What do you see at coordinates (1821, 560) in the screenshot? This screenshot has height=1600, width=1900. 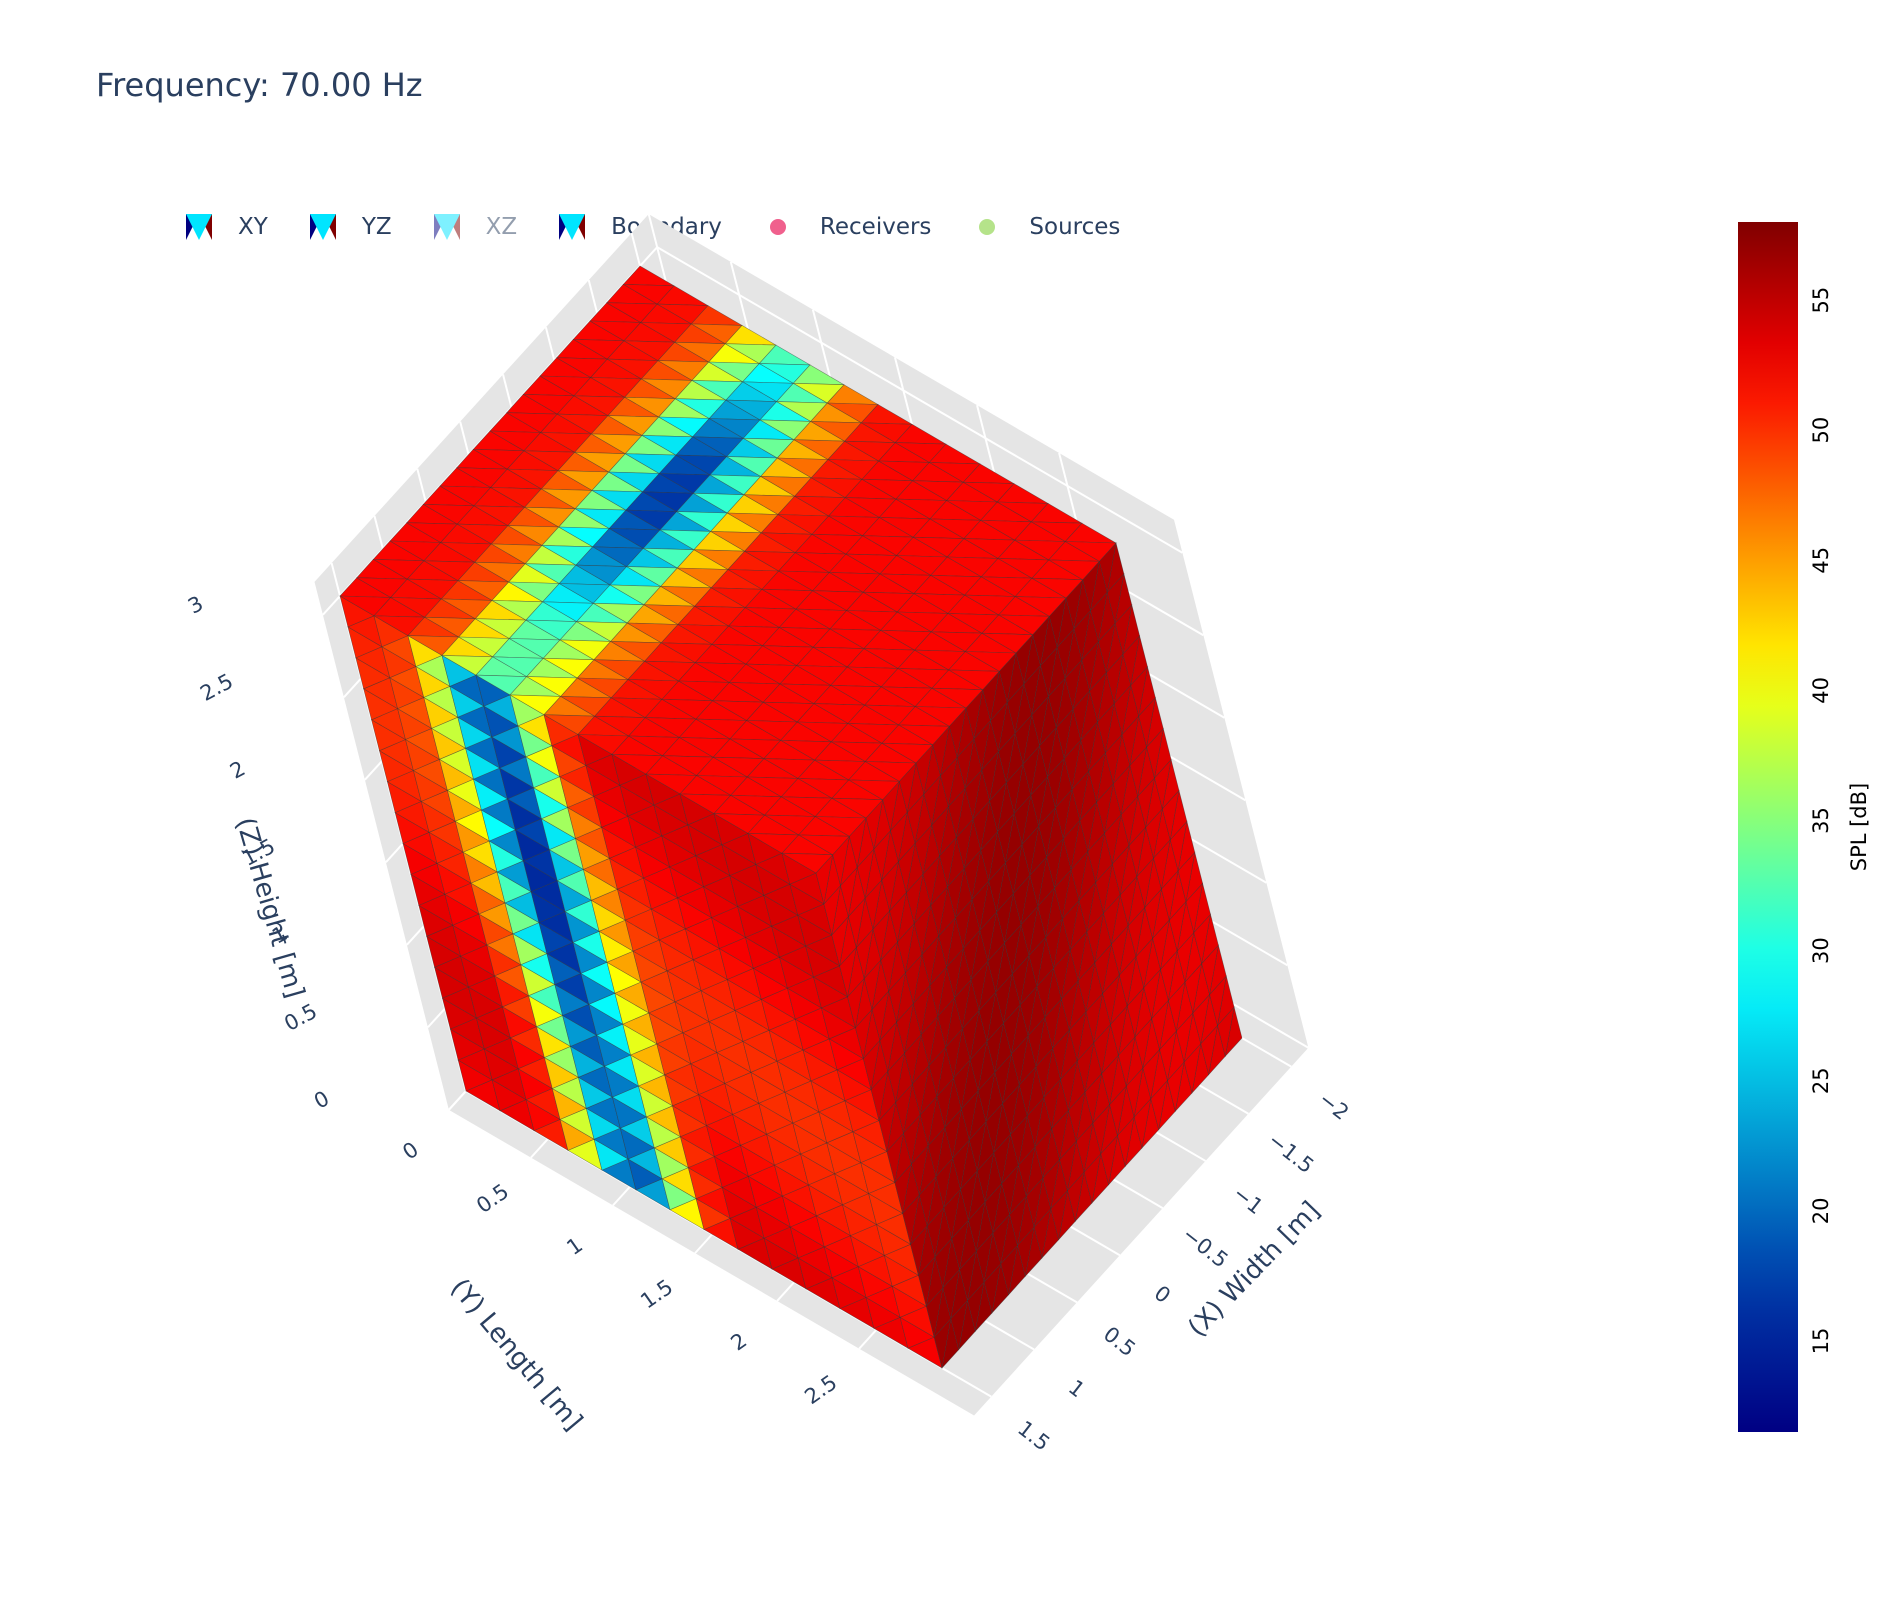 I see `colorbar-tick-label: 45` at bounding box center [1821, 560].